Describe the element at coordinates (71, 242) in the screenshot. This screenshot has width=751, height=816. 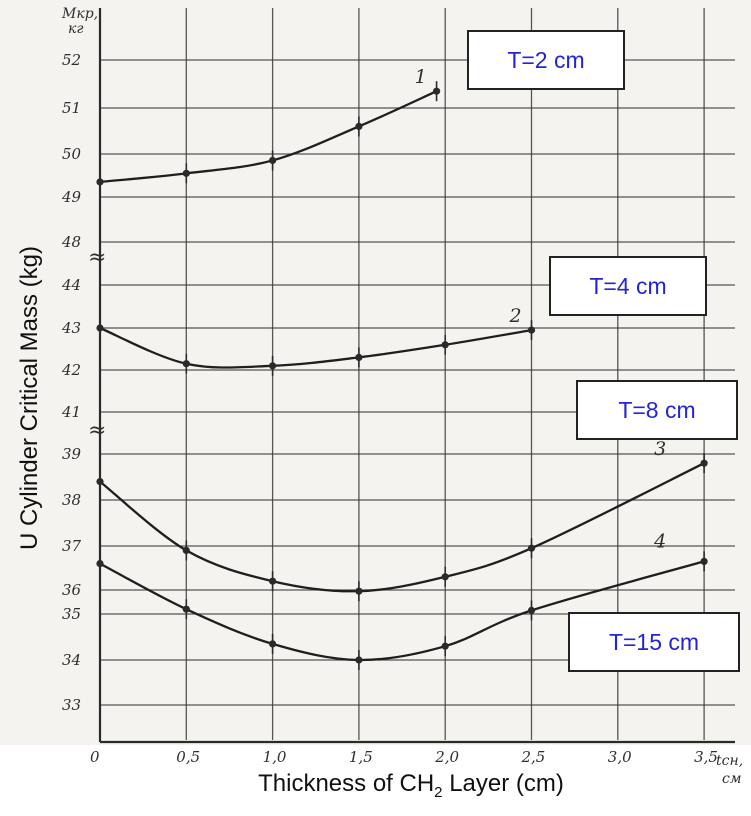
I see `y-tick-label: 48` at that location.